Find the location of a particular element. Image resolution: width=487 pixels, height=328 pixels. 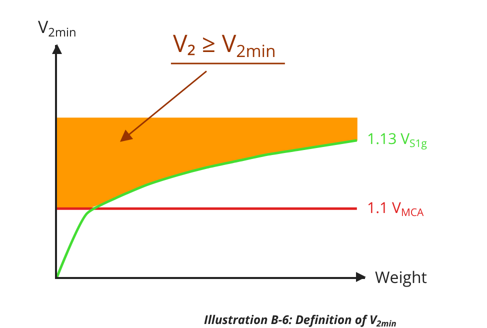

text: V₂ ≥ V$_{2min}$ is located at coordinates (224, 44).